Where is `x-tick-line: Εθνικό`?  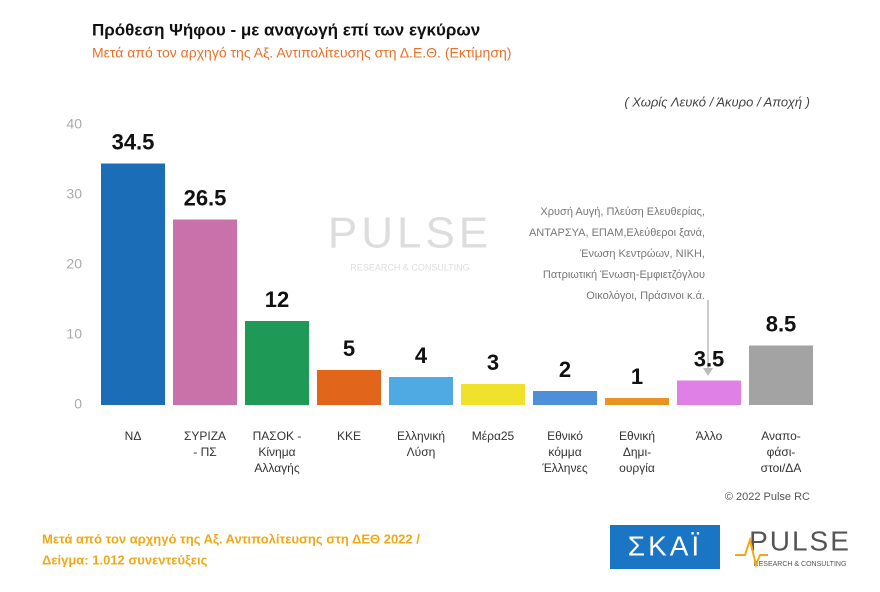
x-tick-line: Εθνικό is located at coordinates (565, 436).